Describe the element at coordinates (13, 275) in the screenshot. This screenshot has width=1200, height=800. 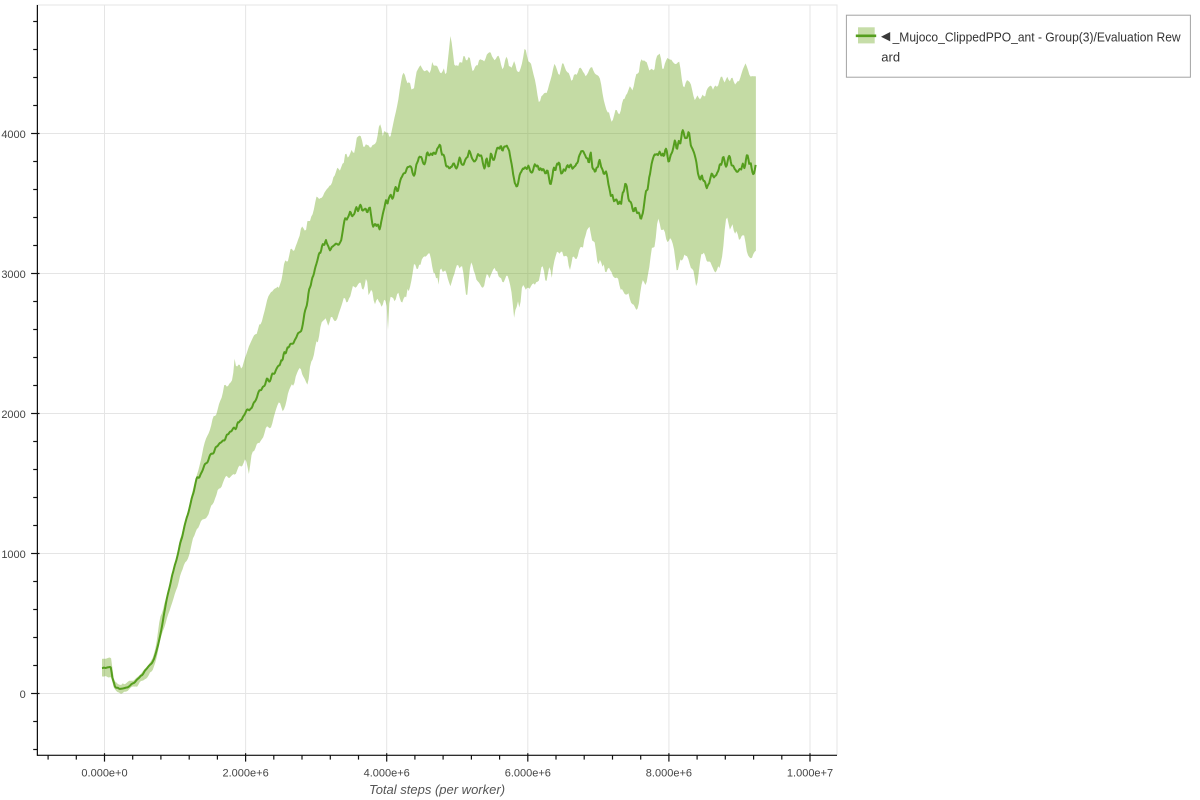
I see `svg-text: 3000` at that location.